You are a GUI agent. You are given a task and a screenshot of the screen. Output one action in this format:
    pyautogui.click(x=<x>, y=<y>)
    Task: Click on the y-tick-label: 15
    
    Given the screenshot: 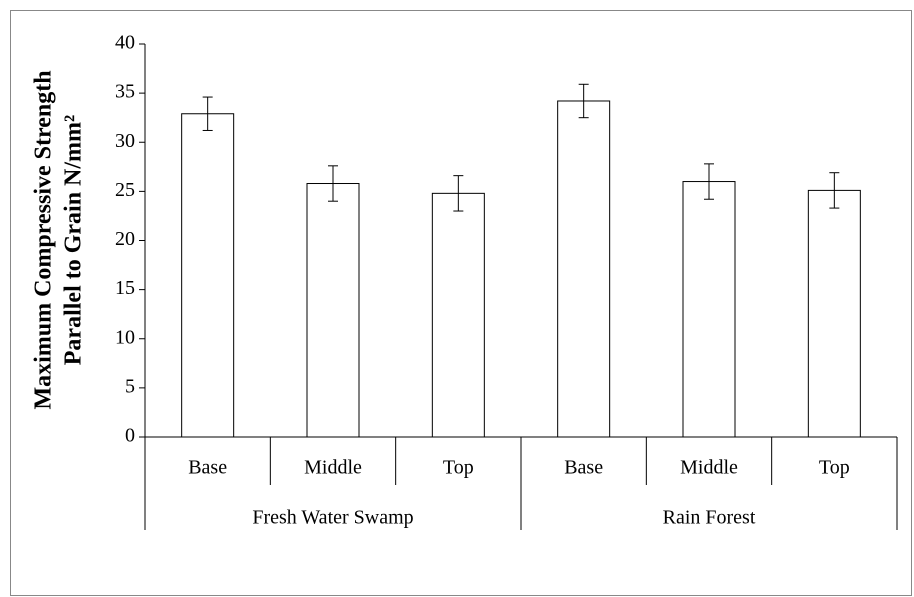 What is the action you would take?
    pyautogui.click(x=125, y=288)
    